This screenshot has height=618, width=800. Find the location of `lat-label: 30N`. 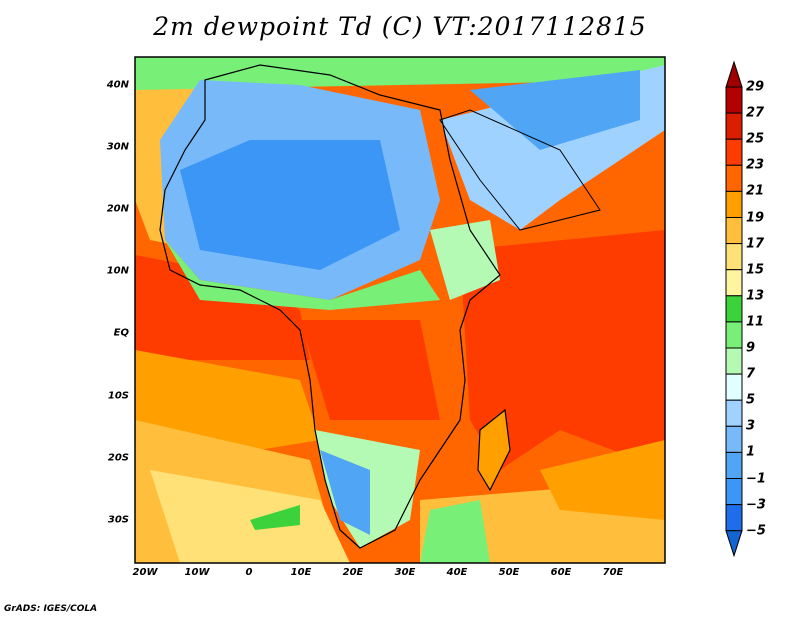

lat-label: 30N is located at coordinates (117, 147).